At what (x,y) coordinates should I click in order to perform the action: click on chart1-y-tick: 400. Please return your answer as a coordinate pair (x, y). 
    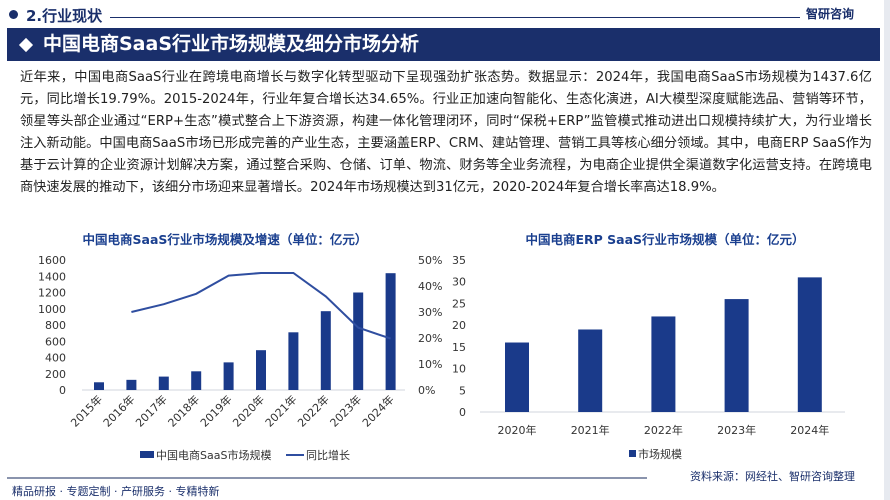
    Looking at the image, I should click on (55, 358).